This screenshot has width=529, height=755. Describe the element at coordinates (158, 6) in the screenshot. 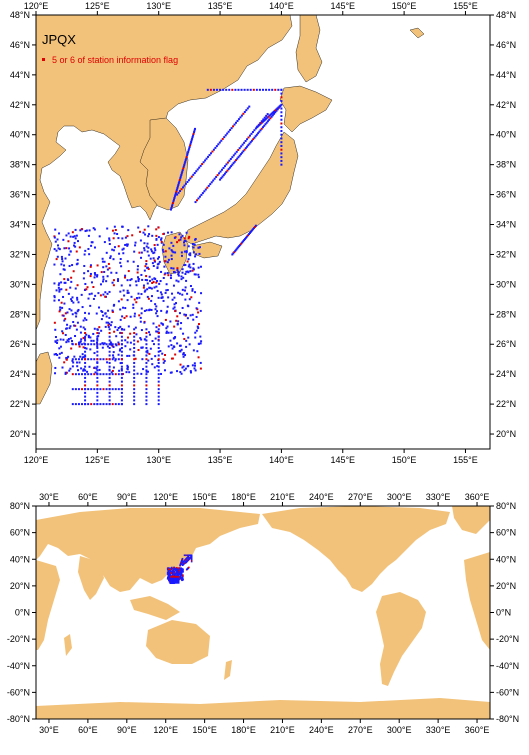

I see `top-lon-tick-label: 130°E` at that location.